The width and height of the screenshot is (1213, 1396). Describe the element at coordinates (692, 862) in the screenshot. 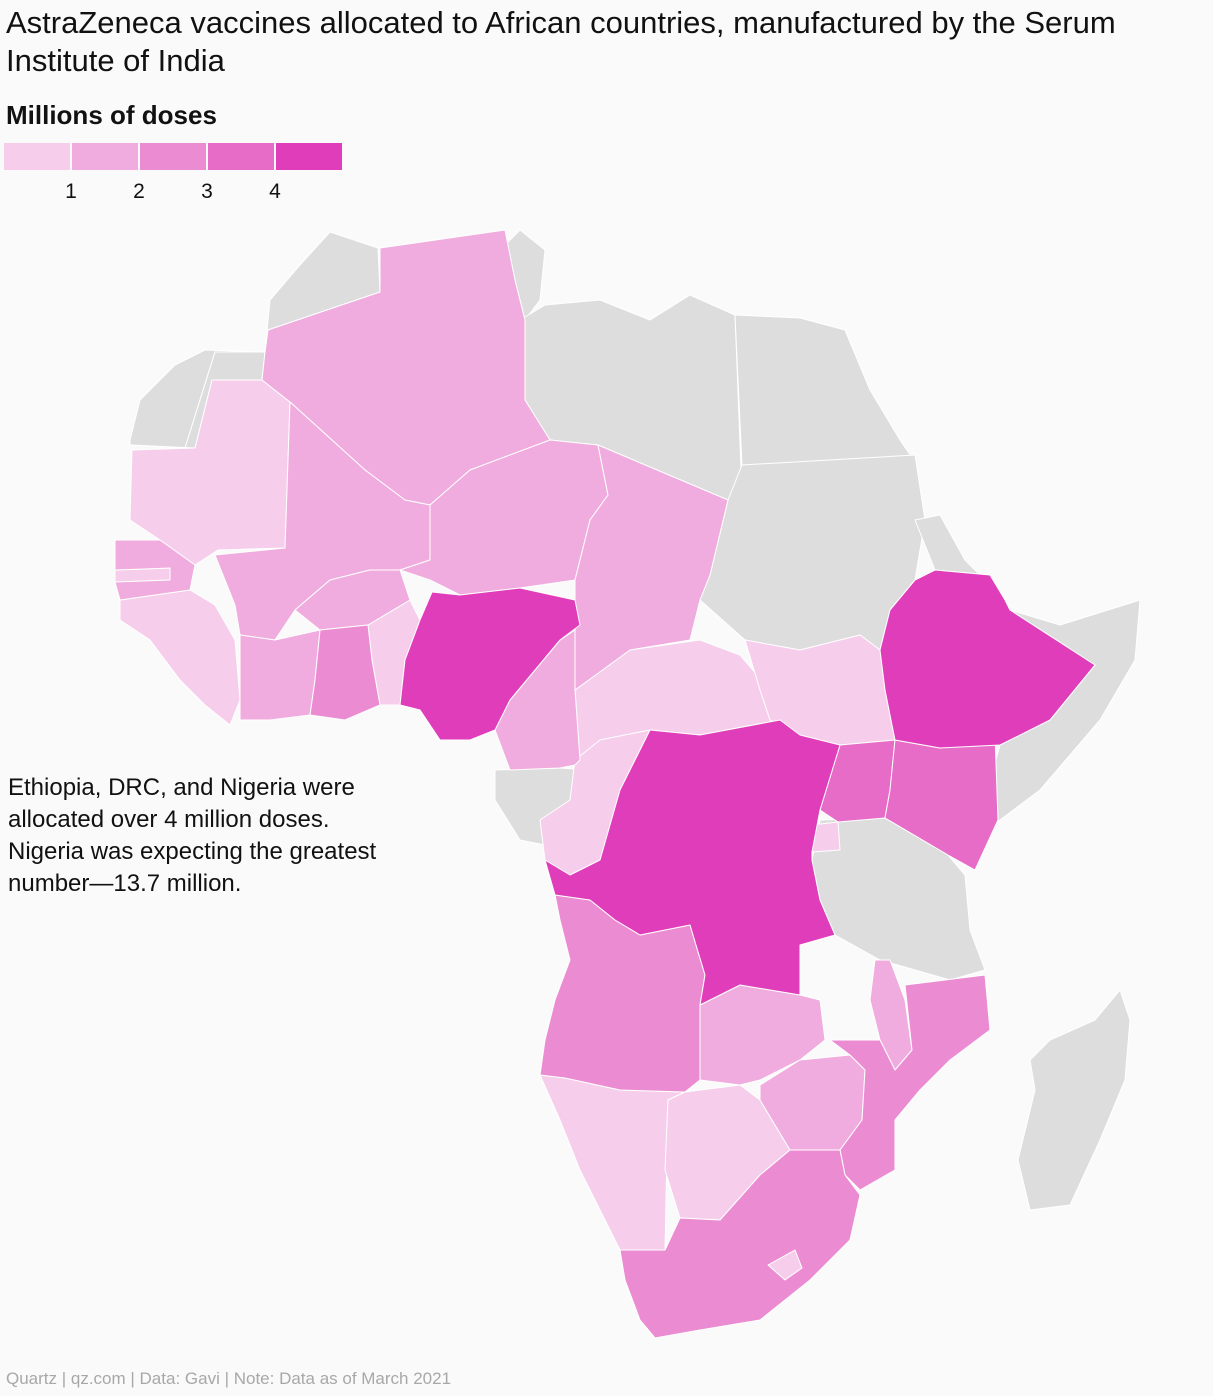

I see `region-drc` at that location.